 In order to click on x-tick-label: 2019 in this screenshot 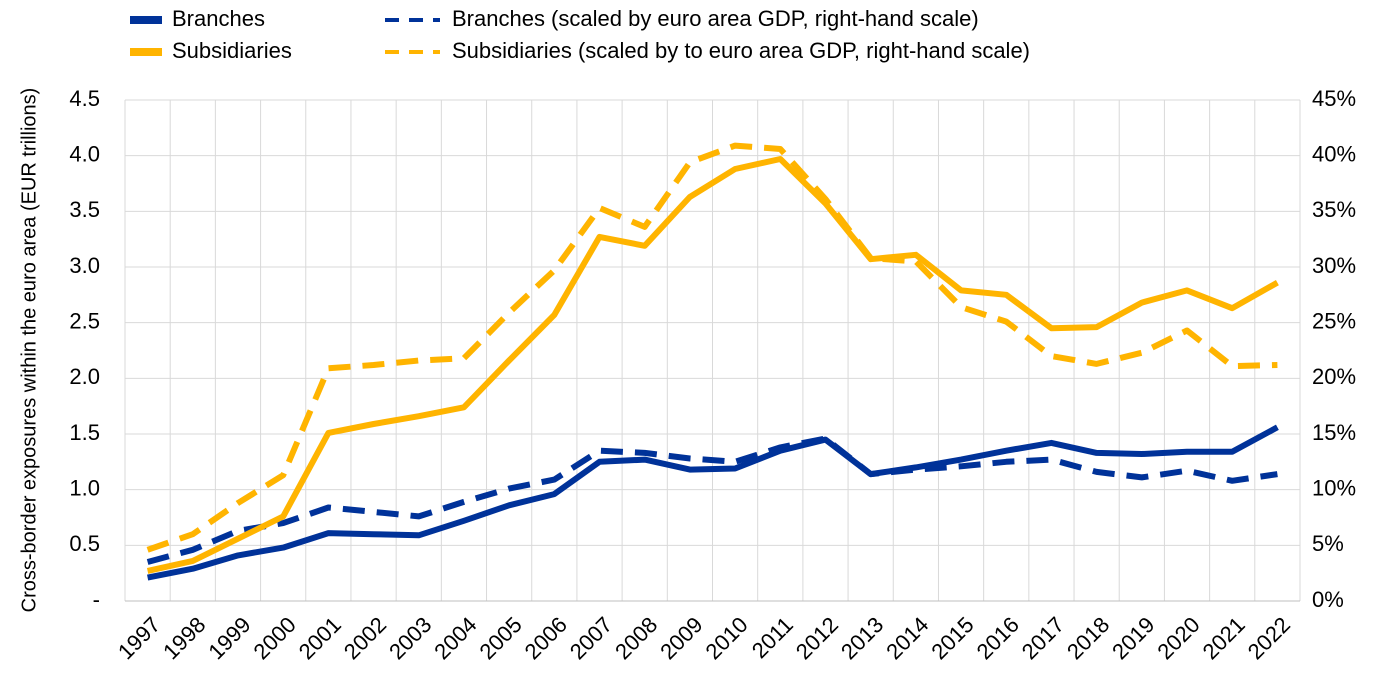, I will do `click(1133, 638)`.